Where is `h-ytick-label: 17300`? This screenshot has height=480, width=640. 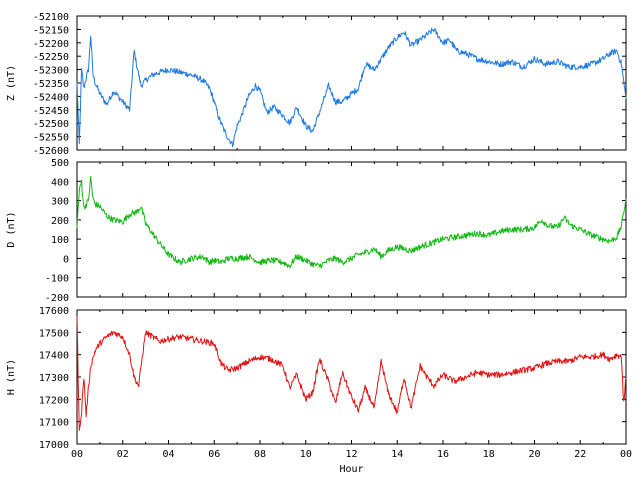
h-ytick-label: 17300 is located at coordinates (54, 378).